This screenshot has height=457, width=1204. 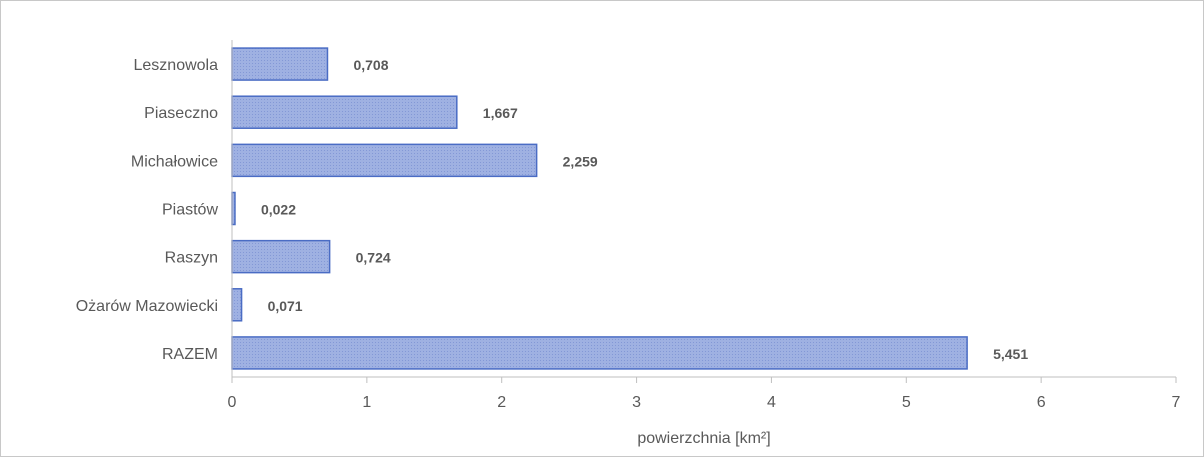 What do you see at coordinates (190, 354) in the screenshot?
I see `category-label: RAZEM` at bounding box center [190, 354].